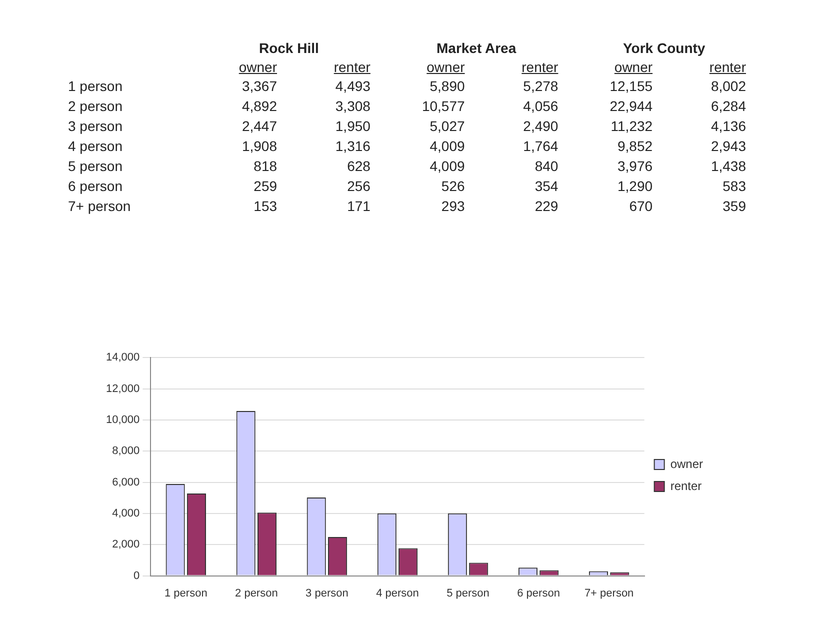 Image resolution: width=814 pixels, height=628 pixels. What do you see at coordinates (256, 593) in the screenshot?
I see `x-tick-label: 2 person` at bounding box center [256, 593].